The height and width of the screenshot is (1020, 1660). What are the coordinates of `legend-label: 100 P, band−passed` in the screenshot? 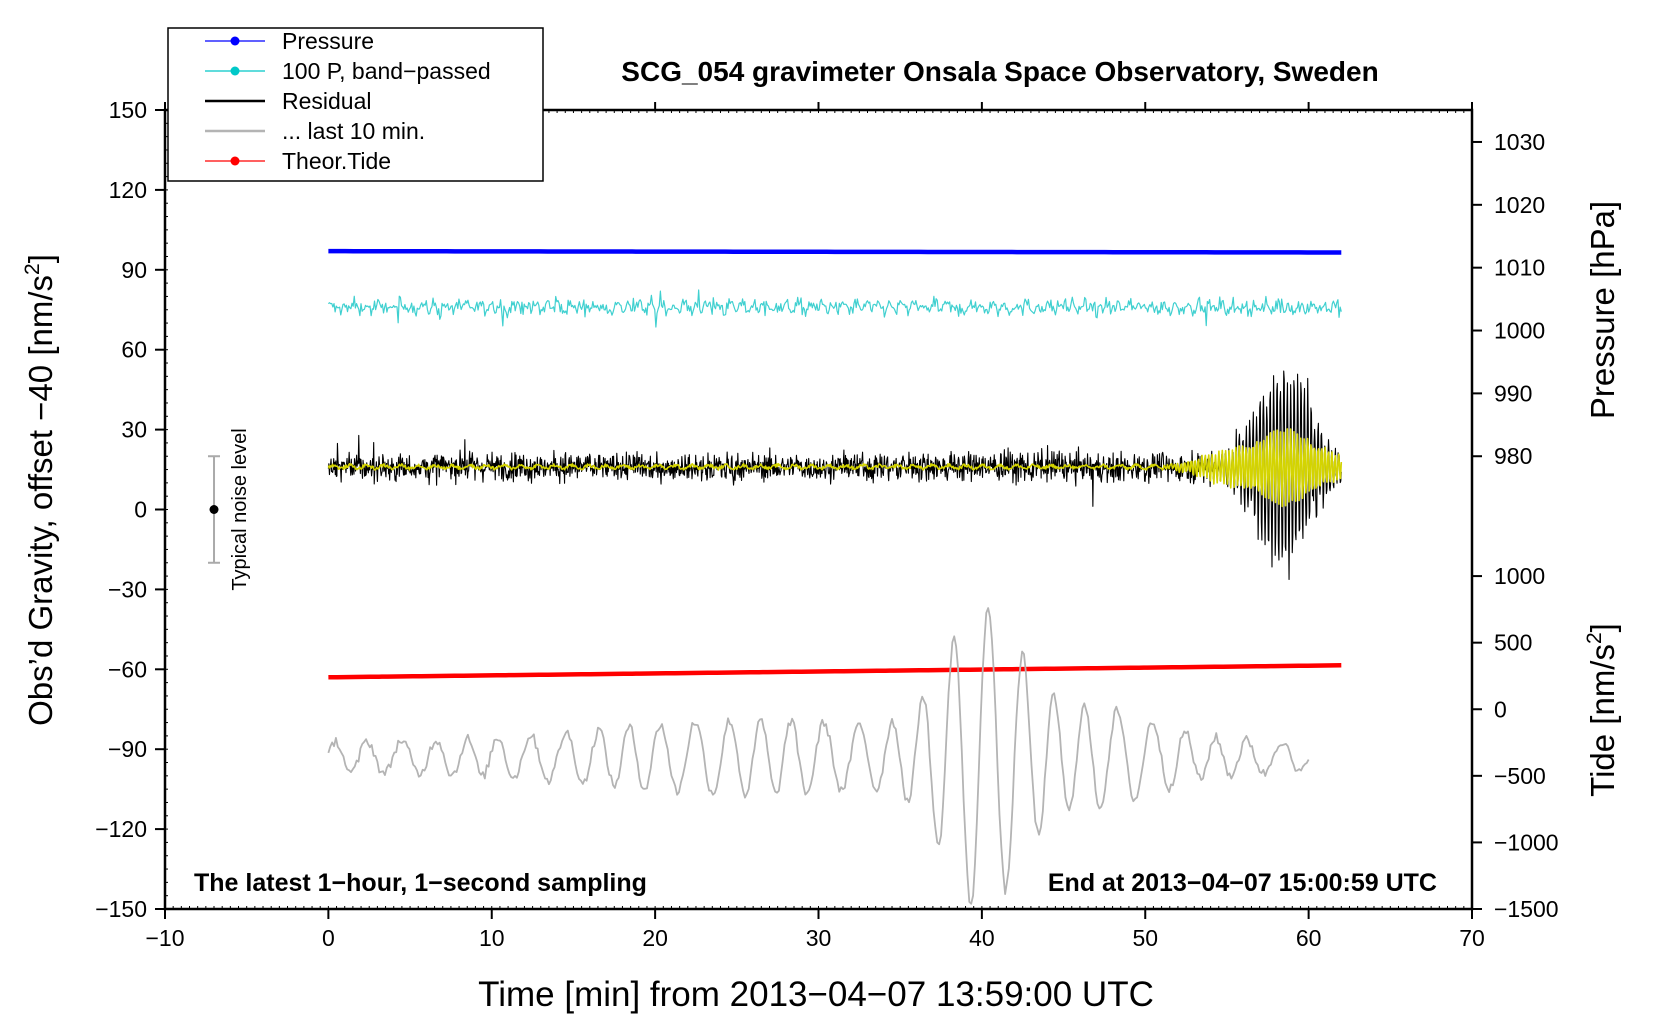 It's located at (386, 71).